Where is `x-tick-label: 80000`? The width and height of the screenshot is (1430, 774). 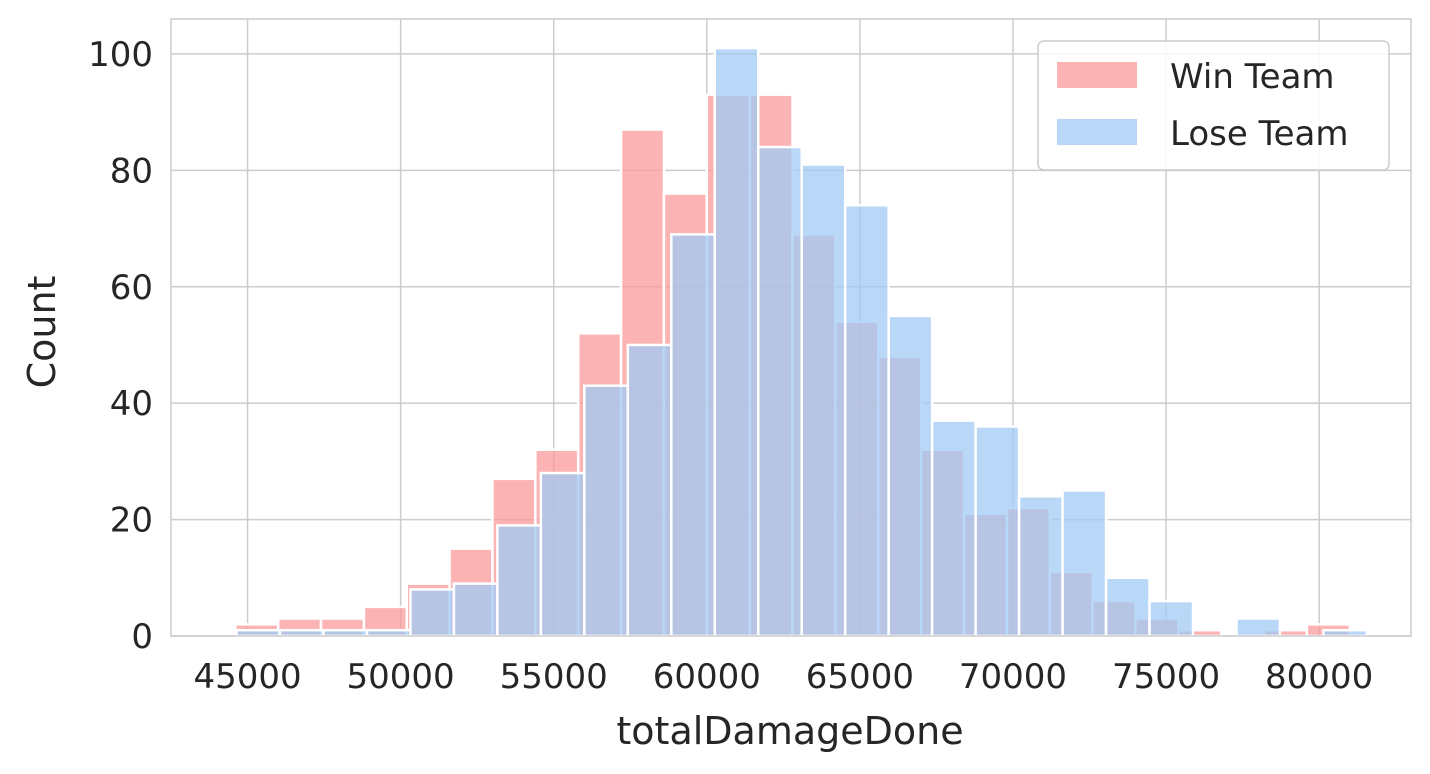
x-tick-label: 80000 is located at coordinates (1319, 677).